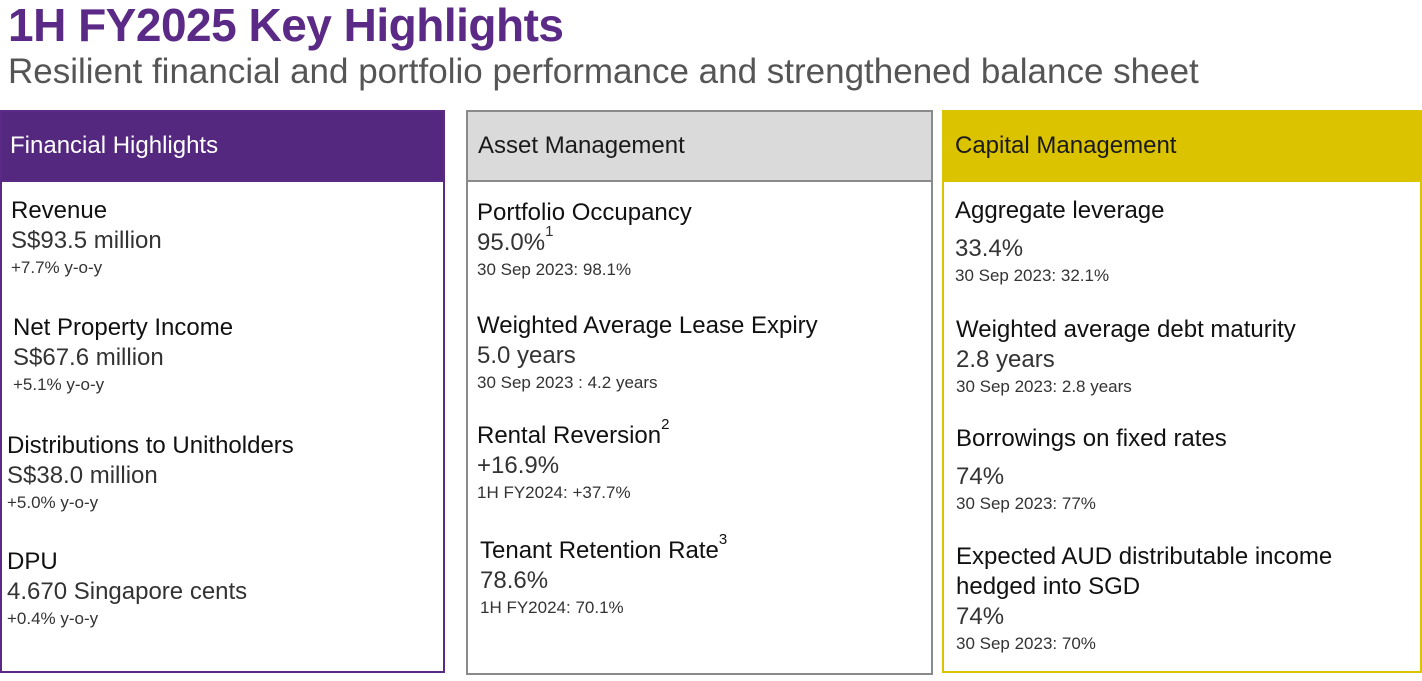 The height and width of the screenshot is (681, 1422). I want to click on tenant-retention-comparison: 1H FY2024: 70.1%, so click(552, 607).